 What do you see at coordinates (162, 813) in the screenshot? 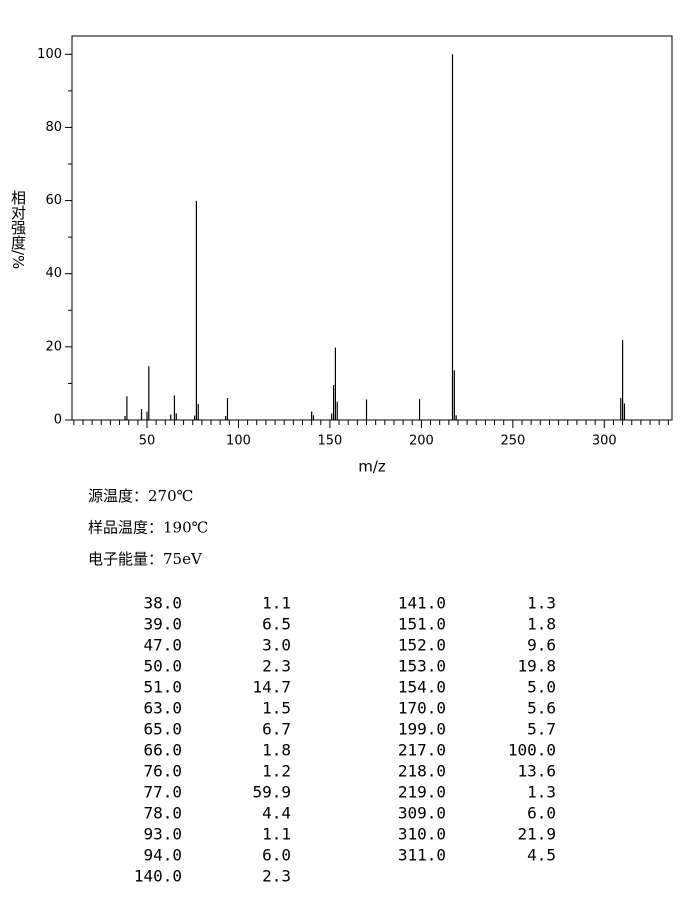
I see `mz-cell: 78.0` at bounding box center [162, 813].